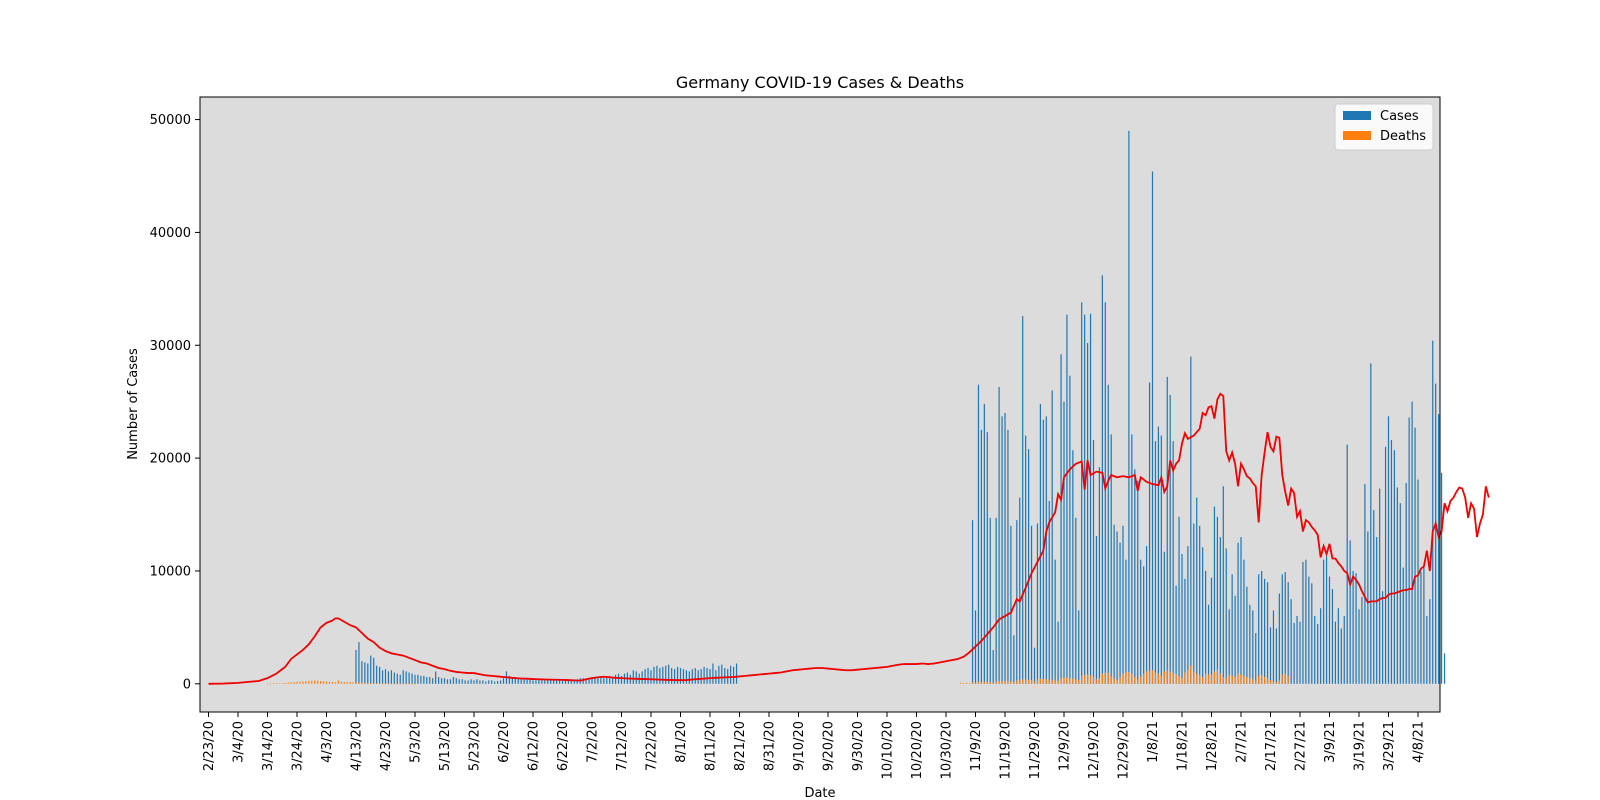  What do you see at coordinates (416, 742) in the screenshot?
I see `x-tick-label: 5/3/20` at bounding box center [416, 742].